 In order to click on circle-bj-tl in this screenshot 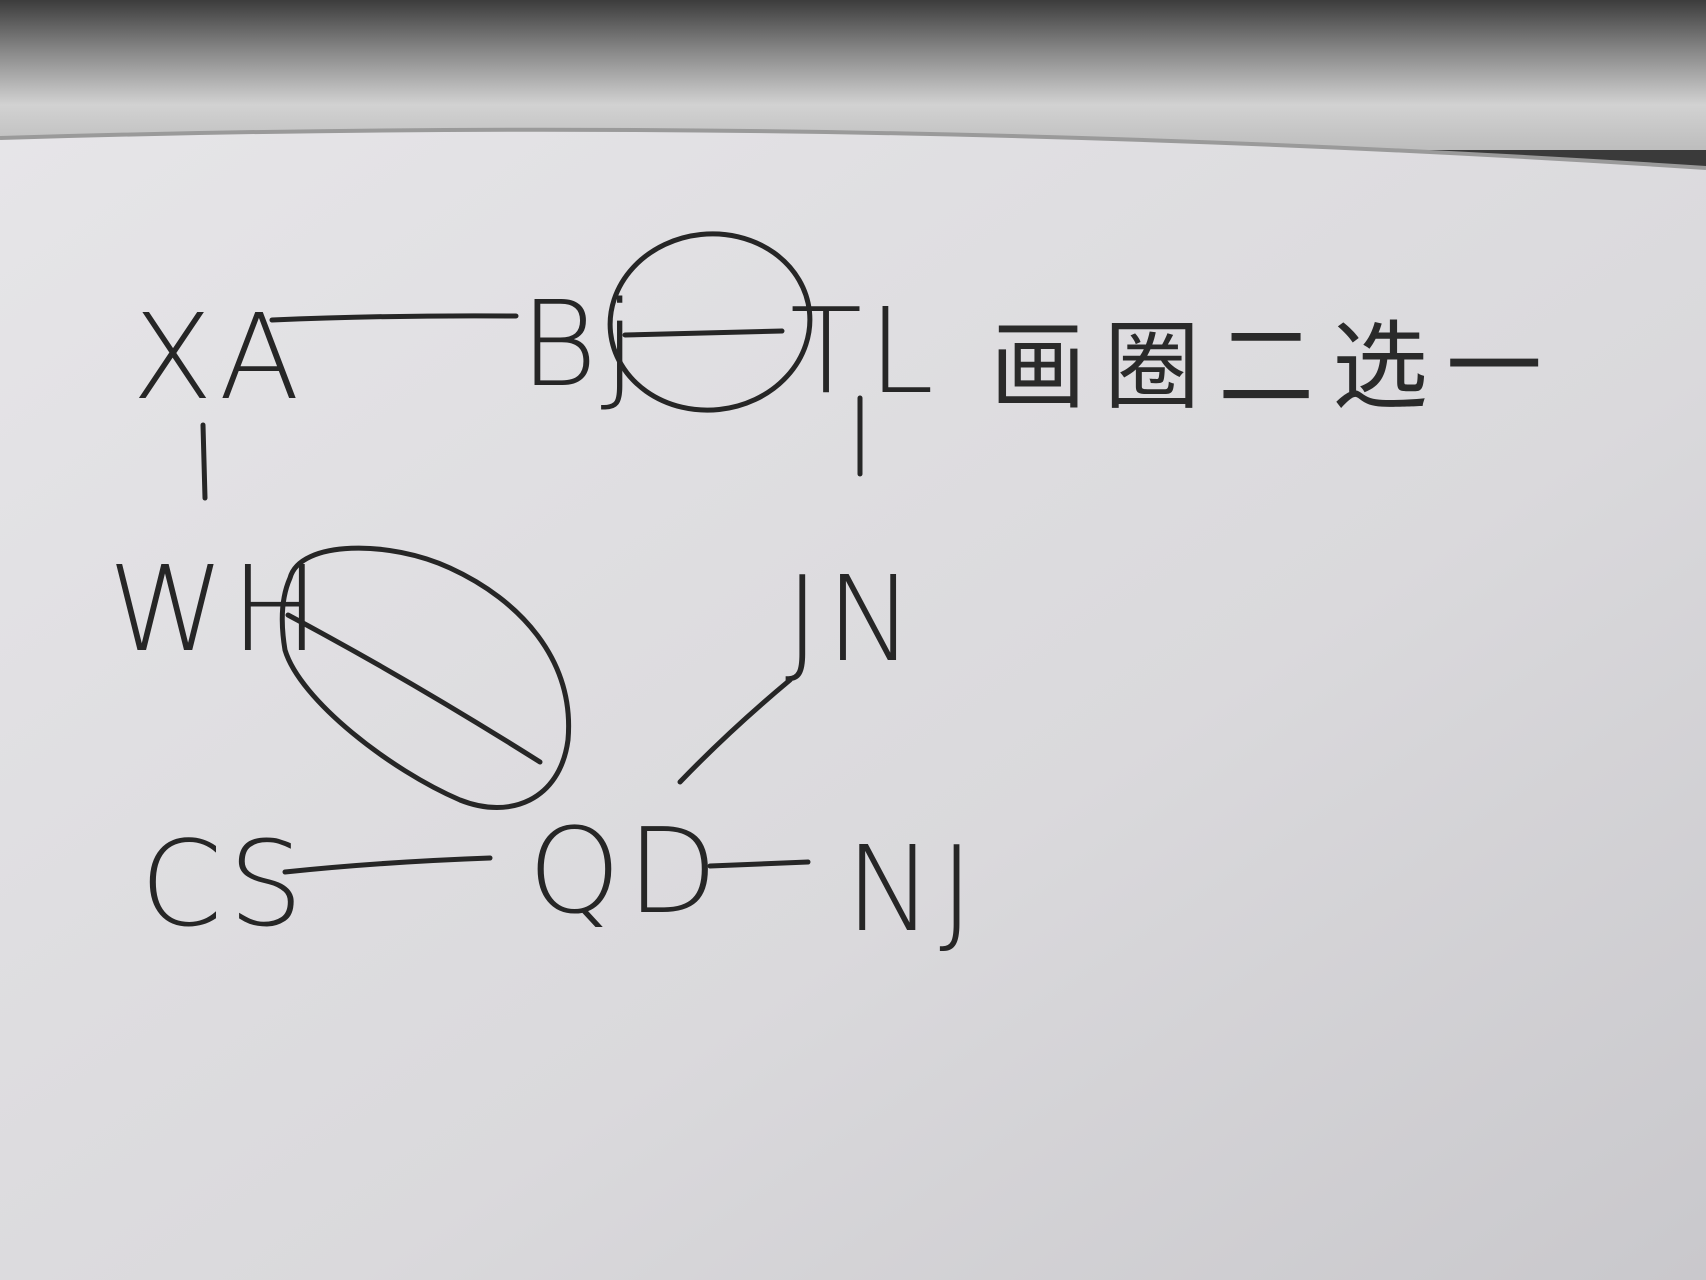, I will do `click(710, 322)`.